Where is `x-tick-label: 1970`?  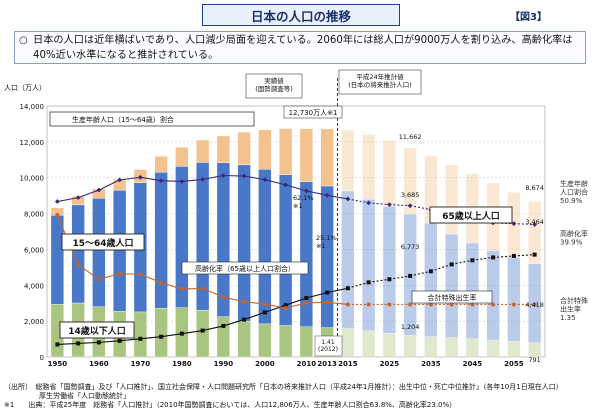 x-tick-label: 1970 is located at coordinates (141, 364).